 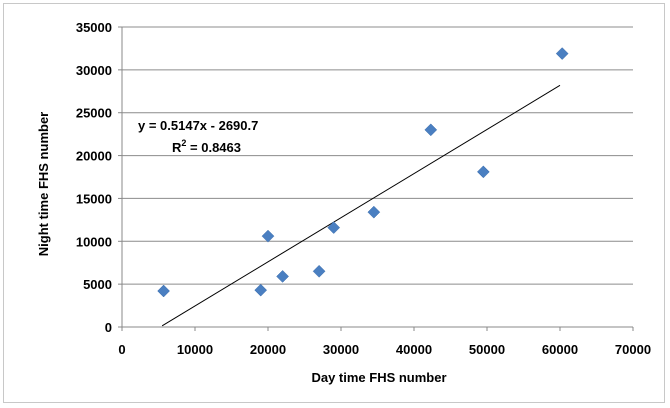 What do you see at coordinates (94, 70) in the screenshot?
I see `y-tick-label-6: 30000` at bounding box center [94, 70].